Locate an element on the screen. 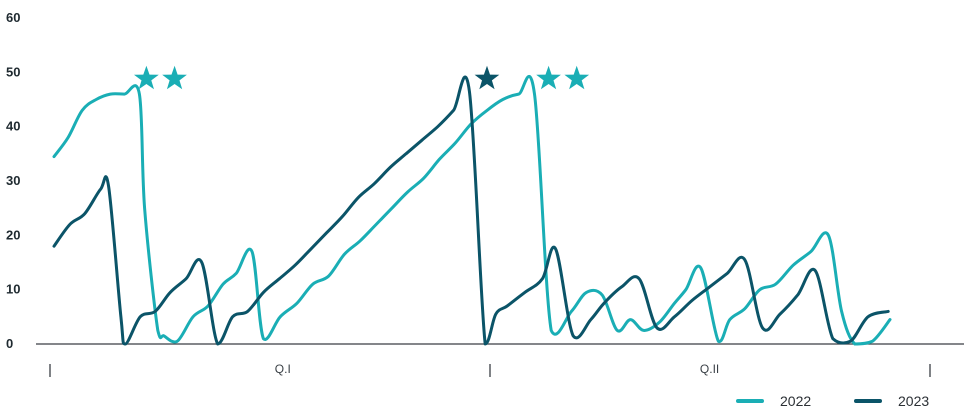  legend-label: 2023 is located at coordinates (913, 401).